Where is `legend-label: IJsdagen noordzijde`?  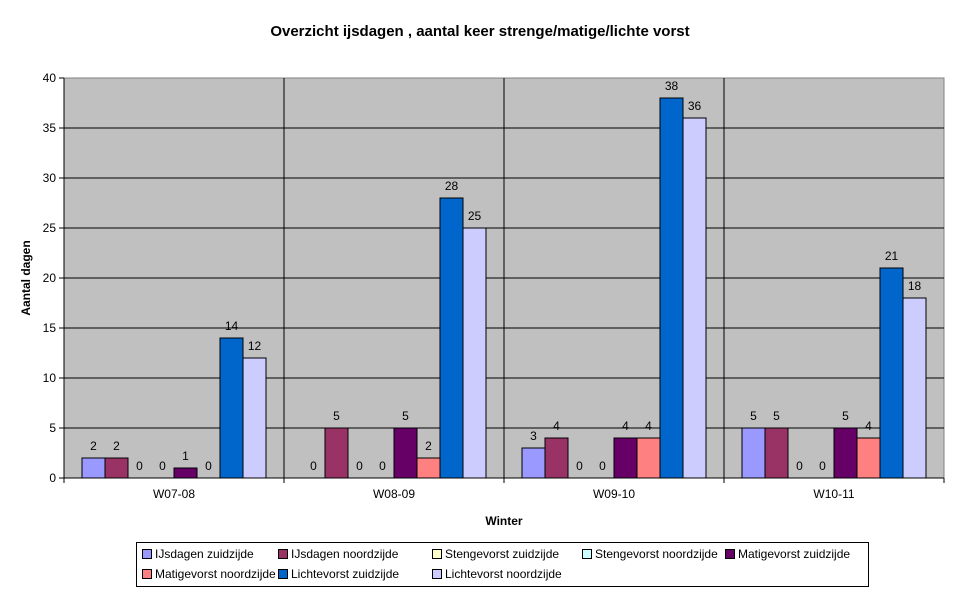
legend-label: IJsdagen noordzijde is located at coordinates (345, 554).